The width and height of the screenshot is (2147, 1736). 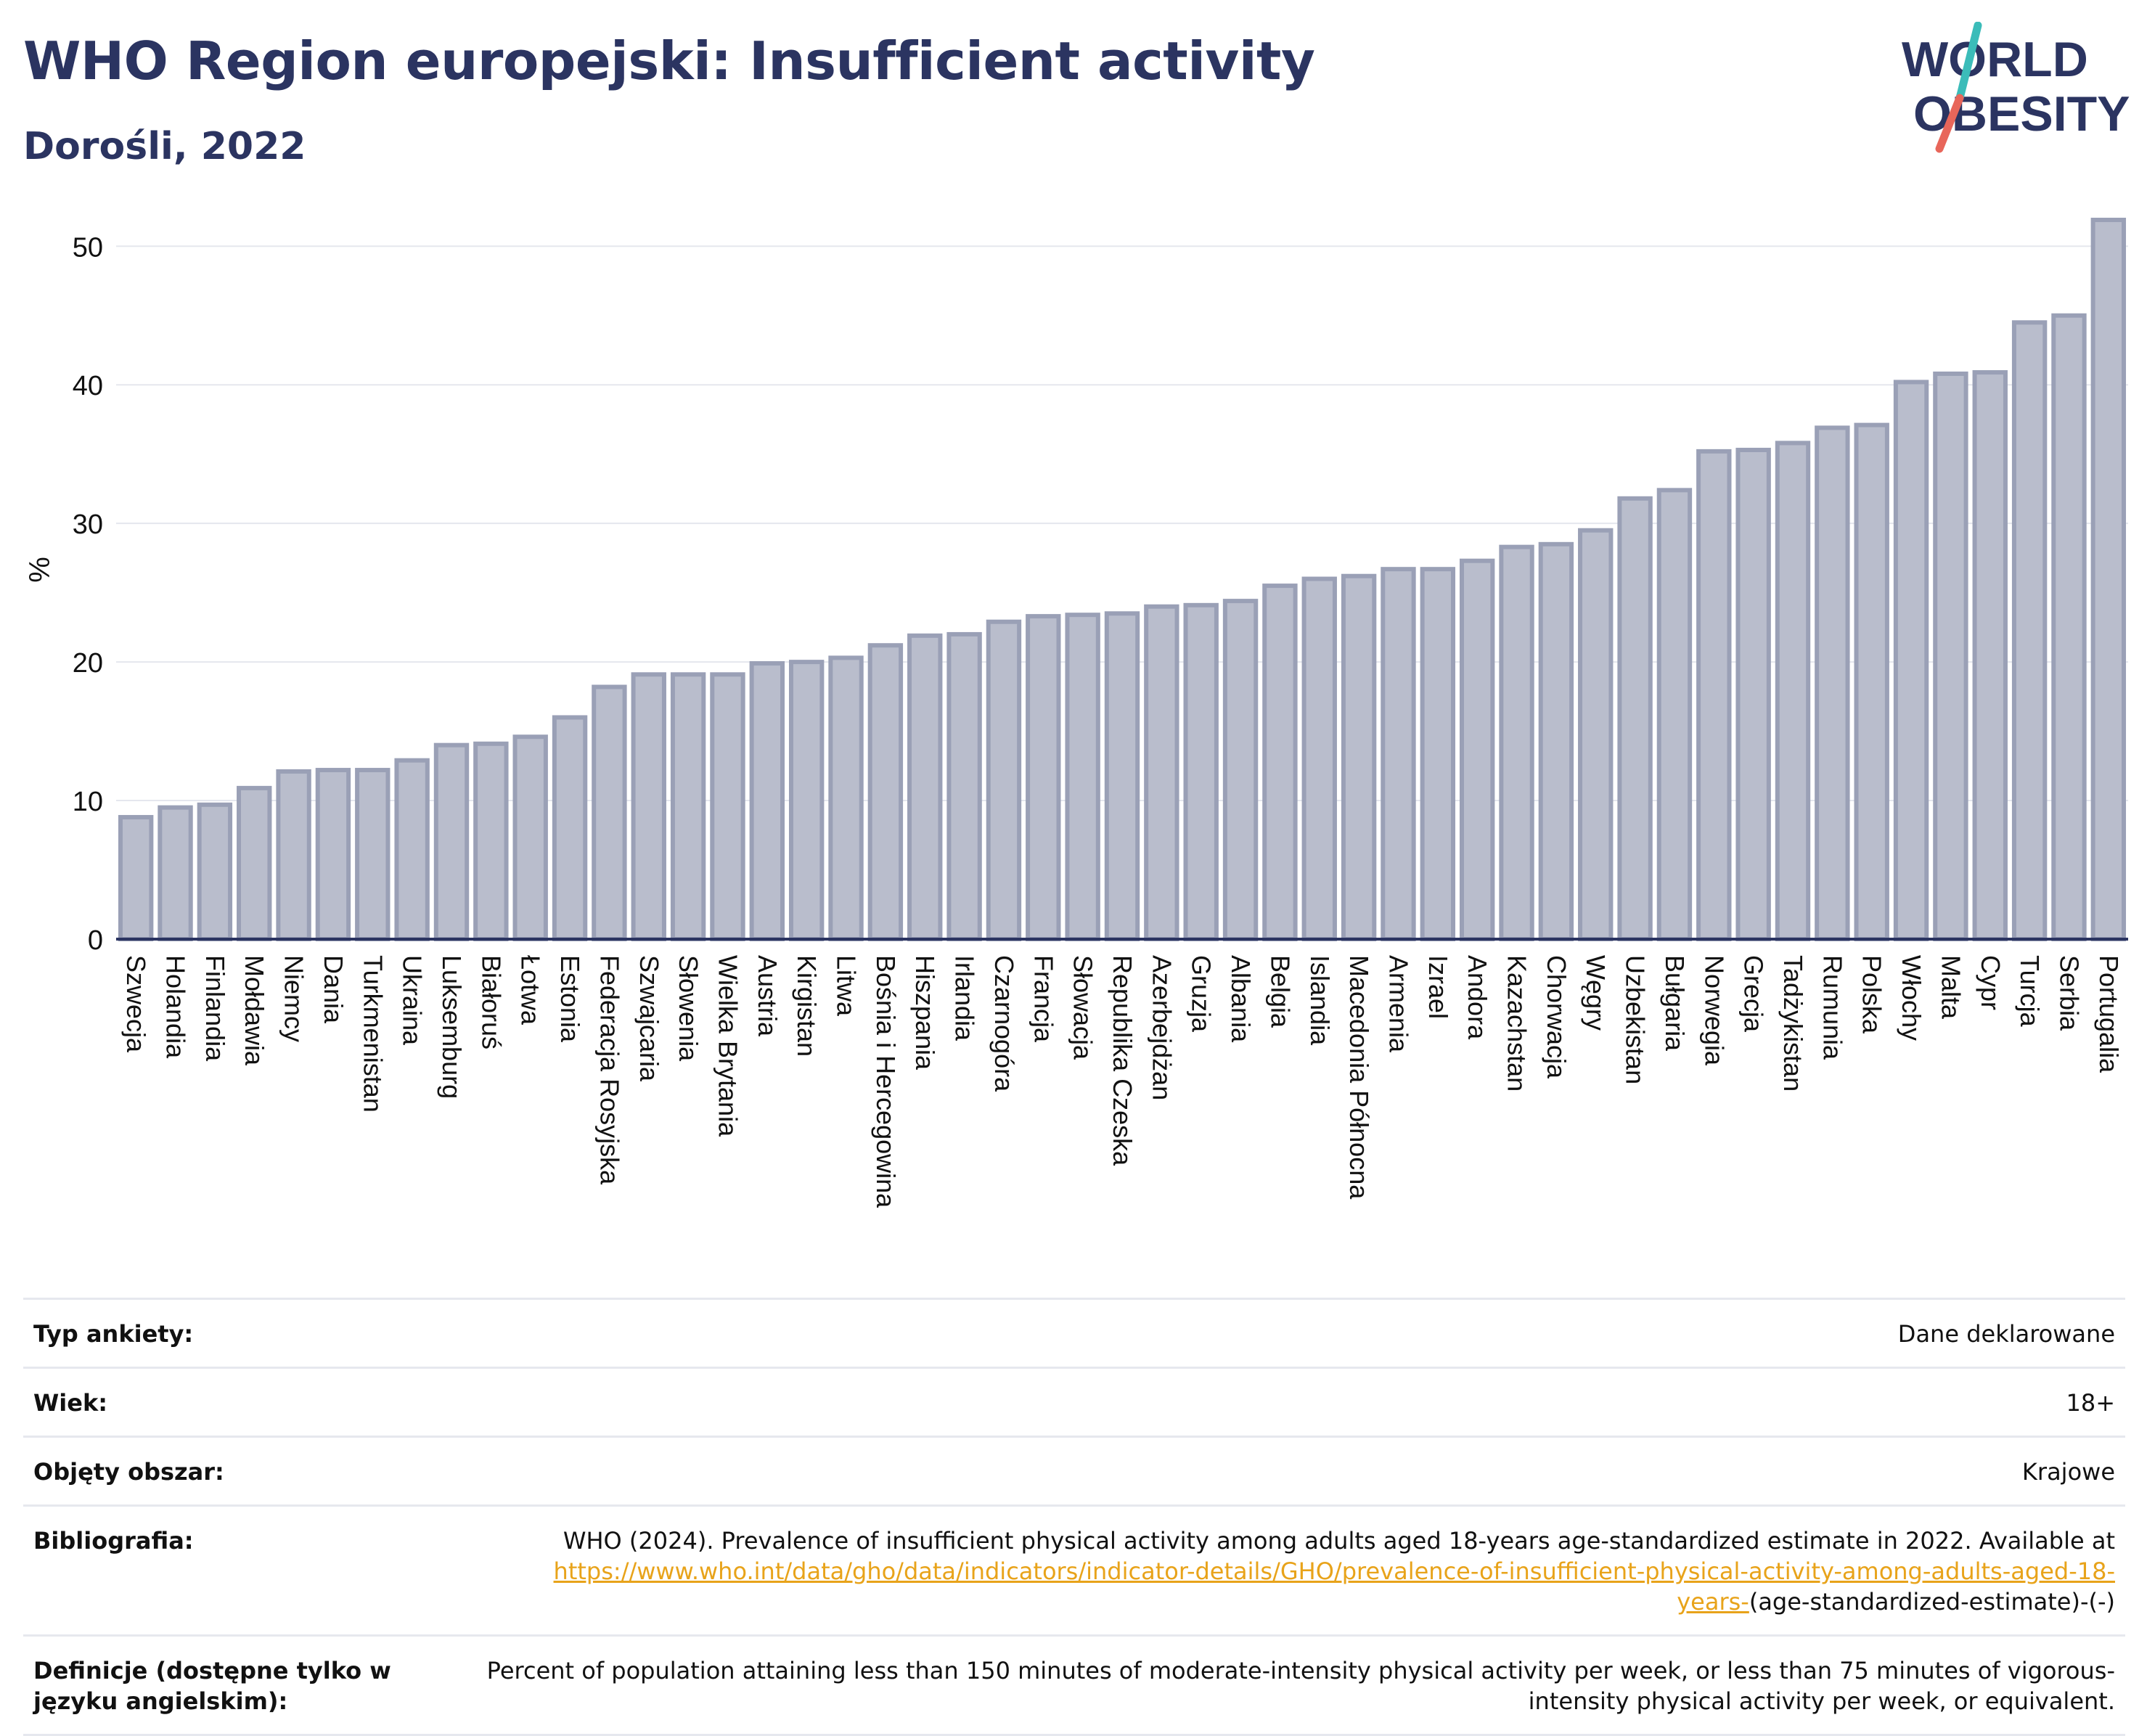 What do you see at coordinates (1949, 123) in the screenshot?
I see `logo-slash-bottom` at bounding box center [1949, 123].